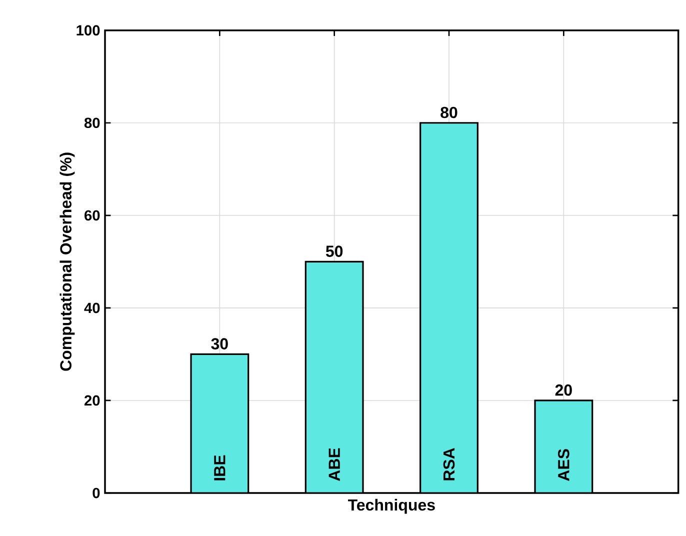 Image resolution: width=686 pixels, height=536 pixels. Describe the element at coordinates (92, 123) in the screenshot. I see `y-tick-label: 80` at that location.